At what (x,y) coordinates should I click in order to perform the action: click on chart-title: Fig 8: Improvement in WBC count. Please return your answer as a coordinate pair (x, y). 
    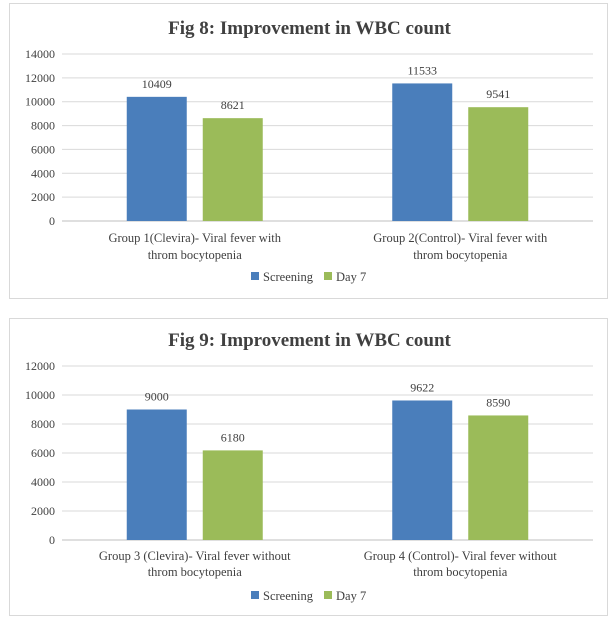
    Looking at the image, I should click on (309, 28).